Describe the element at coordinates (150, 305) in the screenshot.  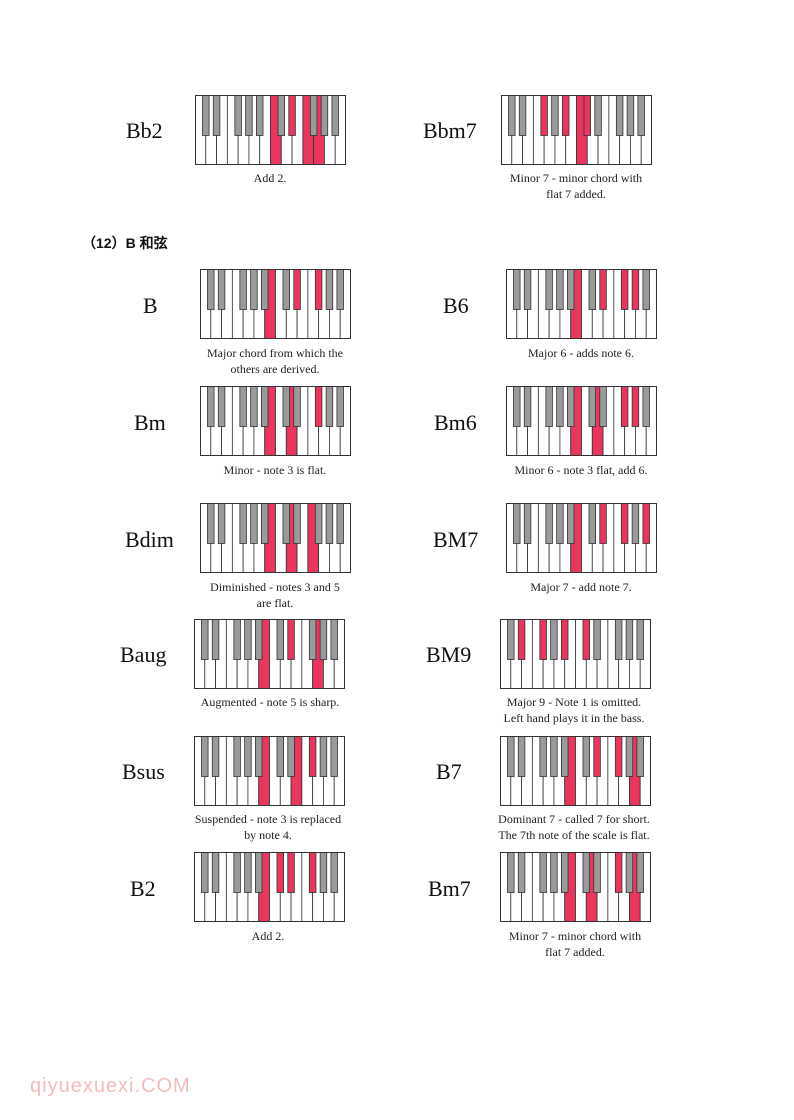
I see `chord-name: B` at that location.